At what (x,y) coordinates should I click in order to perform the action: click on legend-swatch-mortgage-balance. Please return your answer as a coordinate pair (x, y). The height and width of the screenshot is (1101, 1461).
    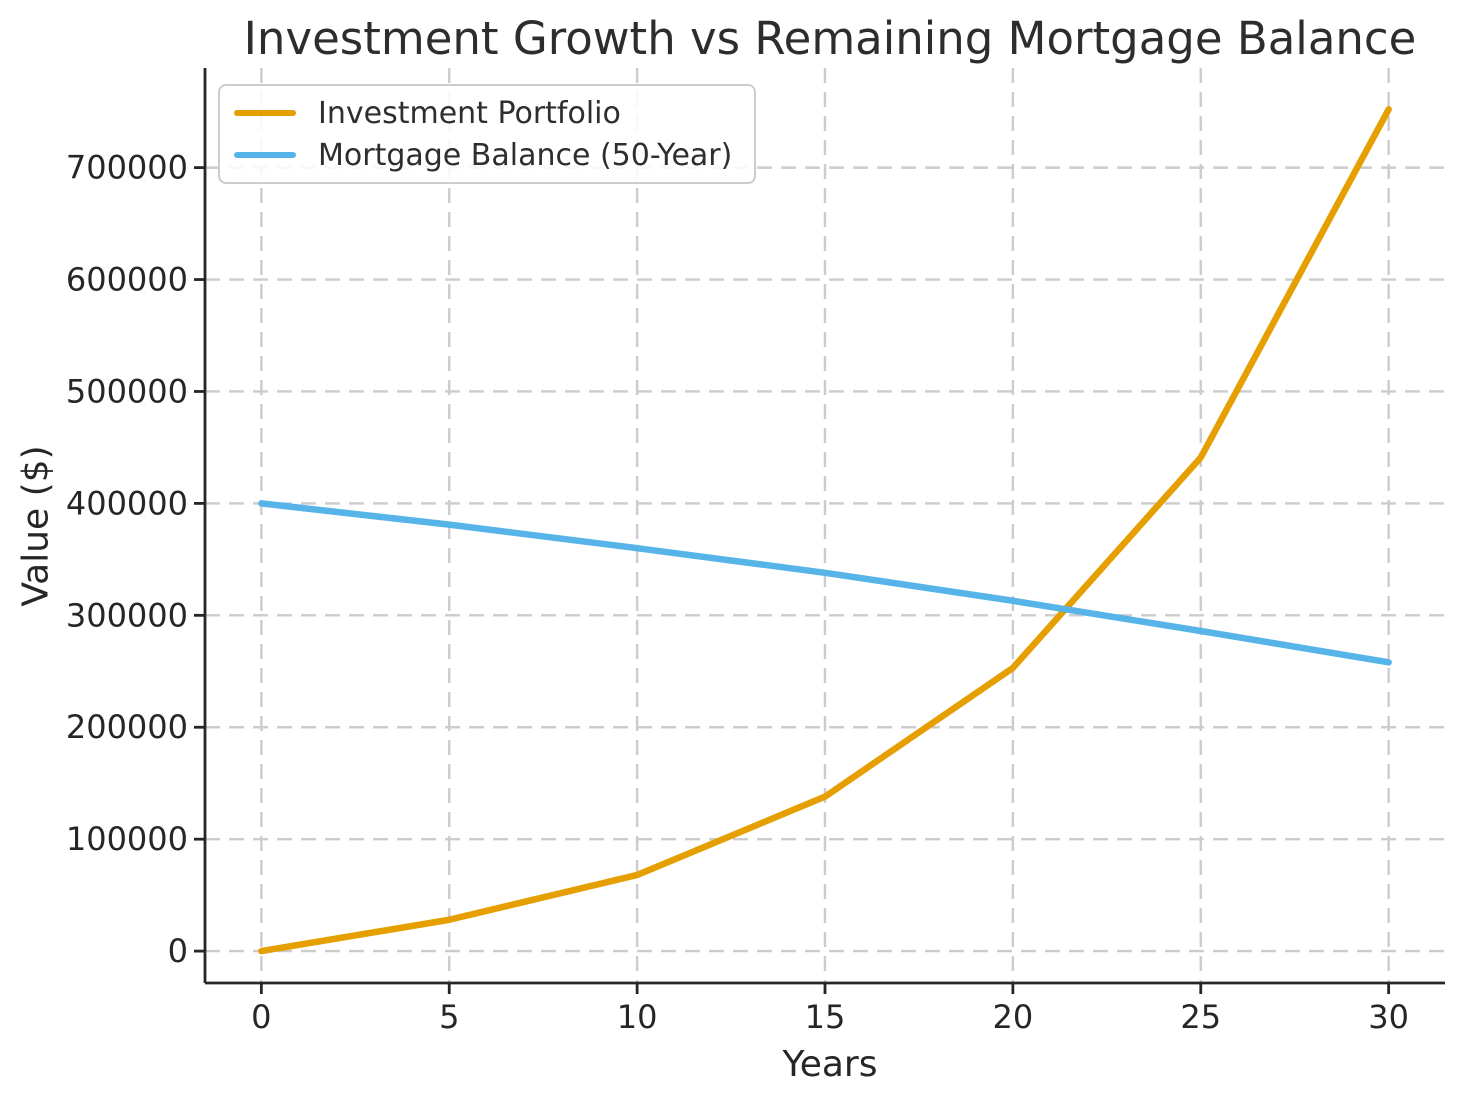
    Looking at the image, I should click on (265, 155).